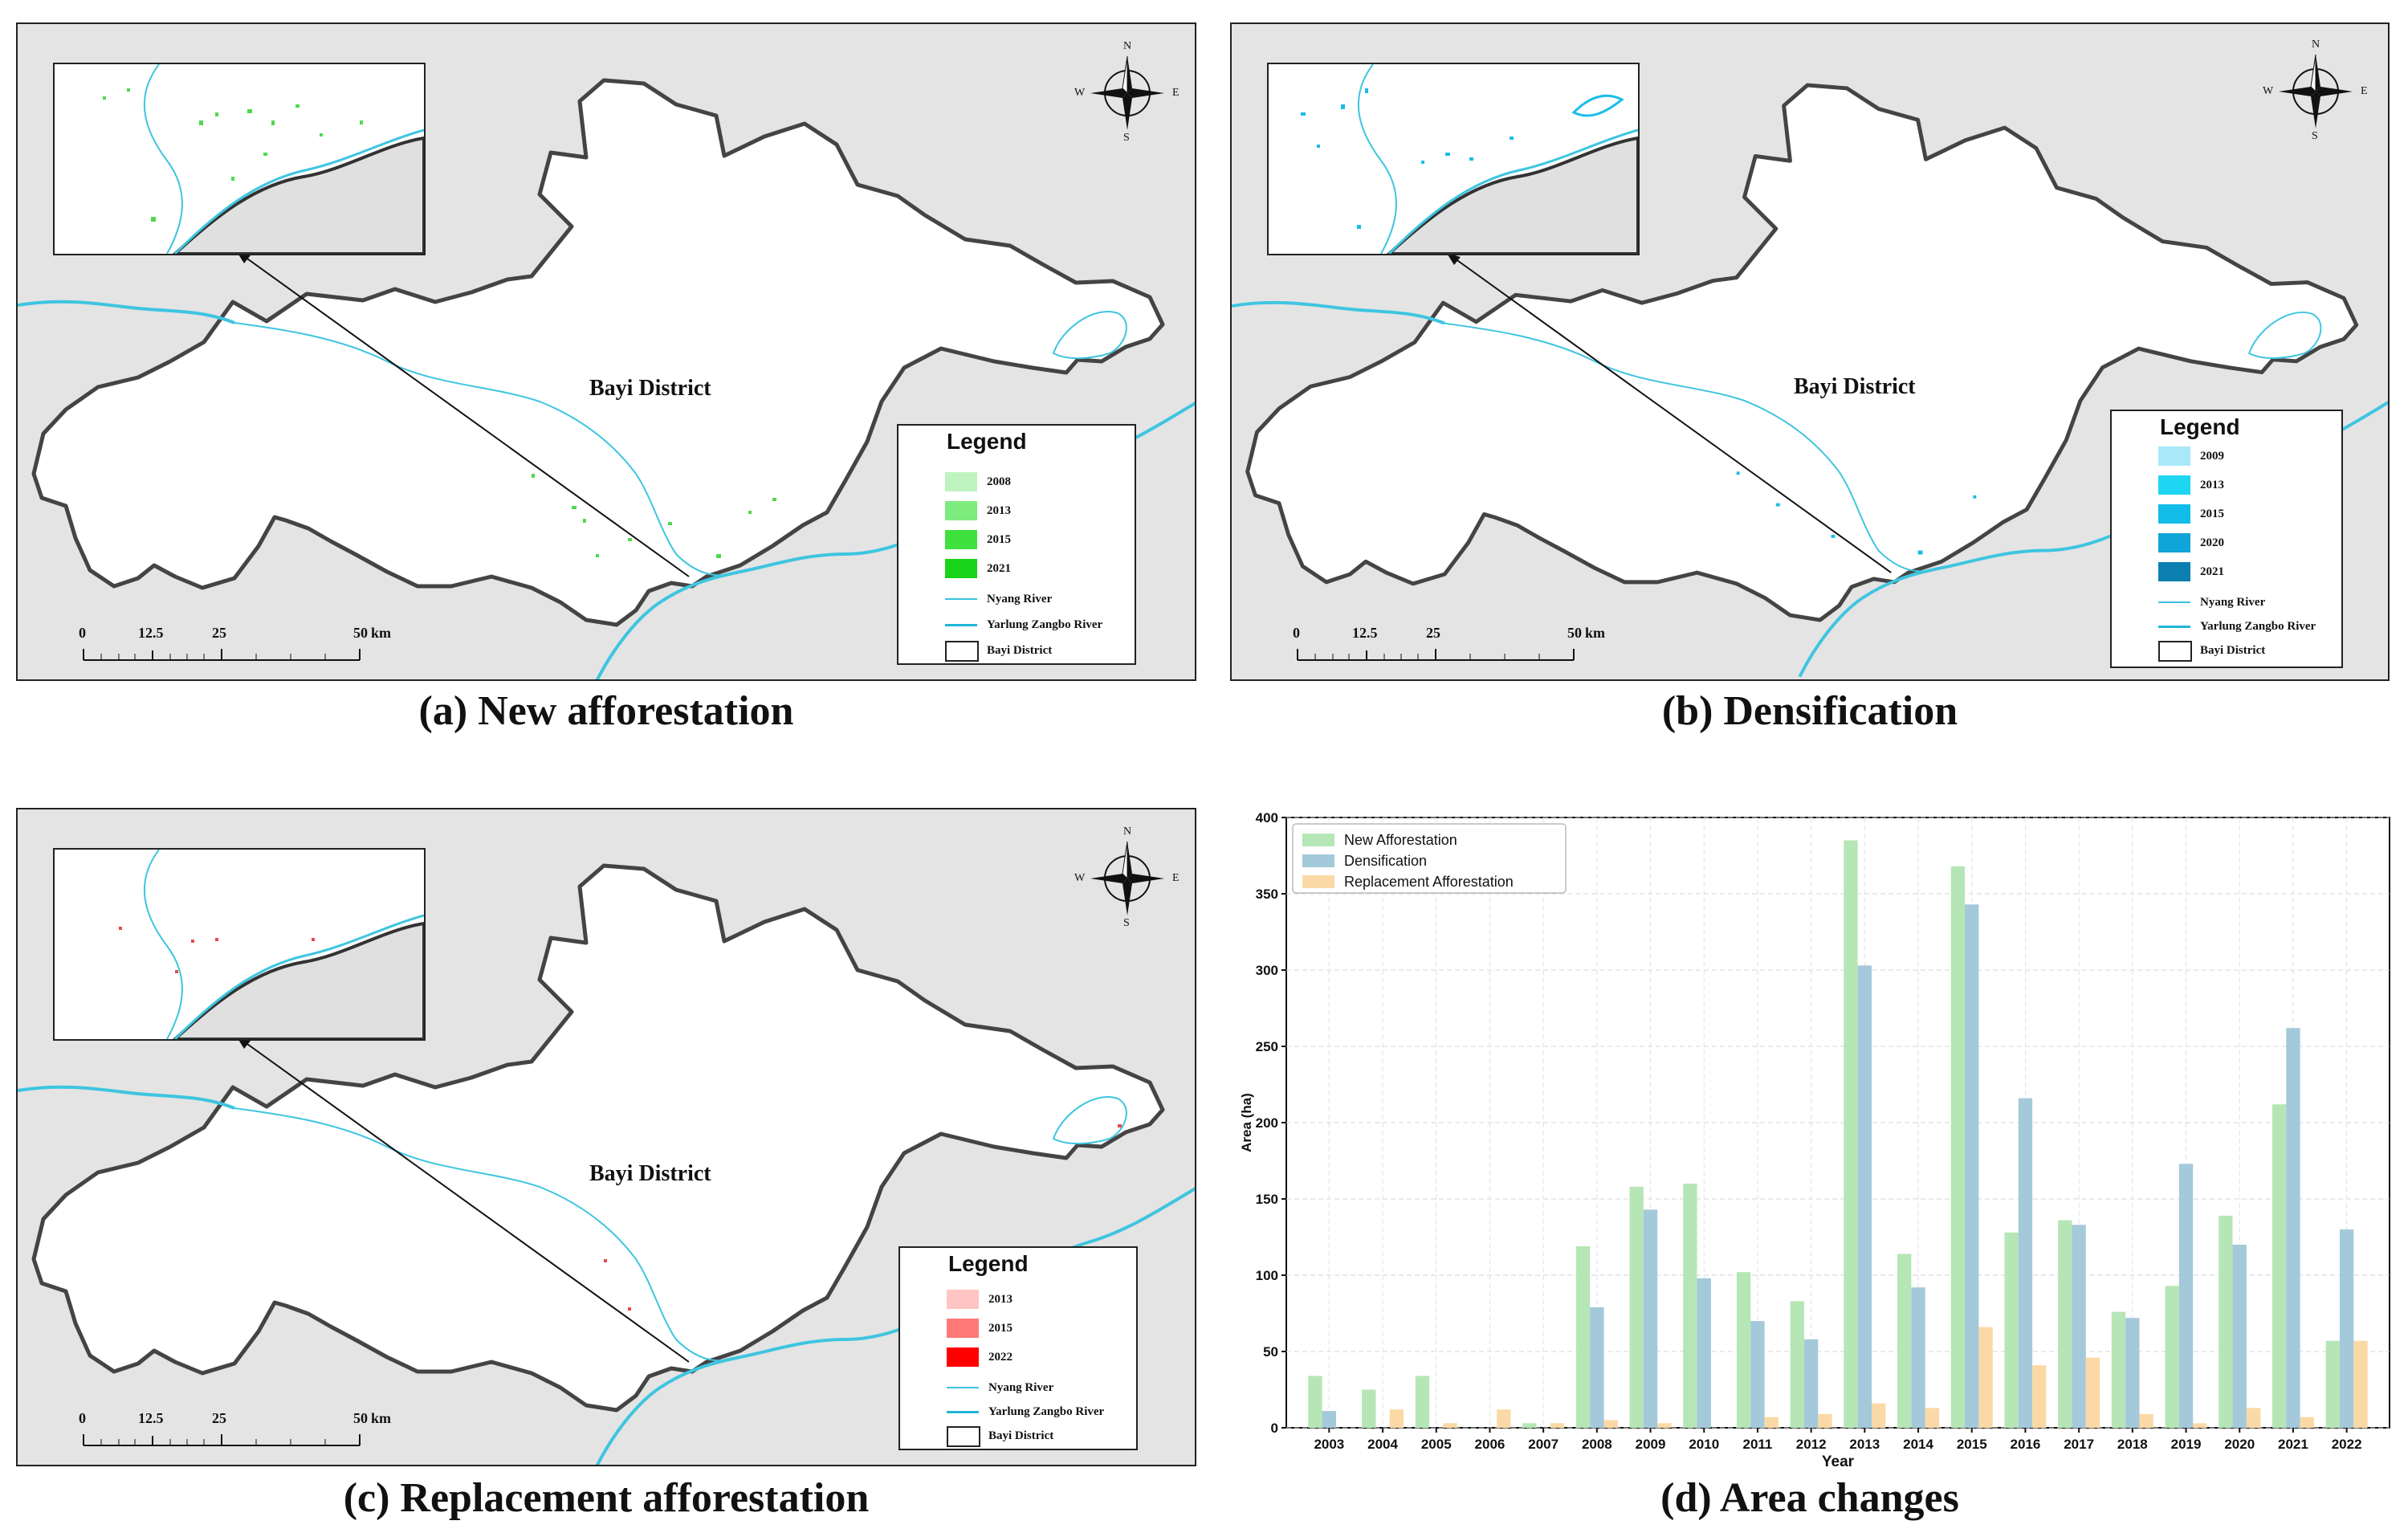 This screenshot has height=1537, width=2408. I want to click on x-tick-label: 2016, so click(2026, 1444).